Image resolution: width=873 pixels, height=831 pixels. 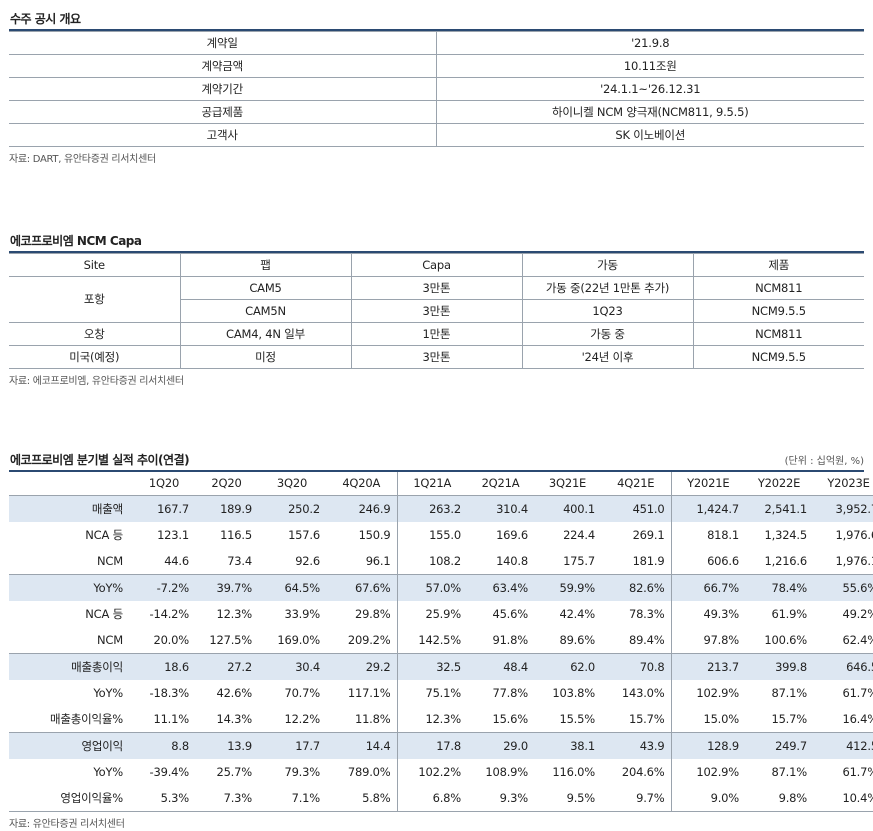 I want to click on value-cell: 30.4, so click(x=292, y=666).